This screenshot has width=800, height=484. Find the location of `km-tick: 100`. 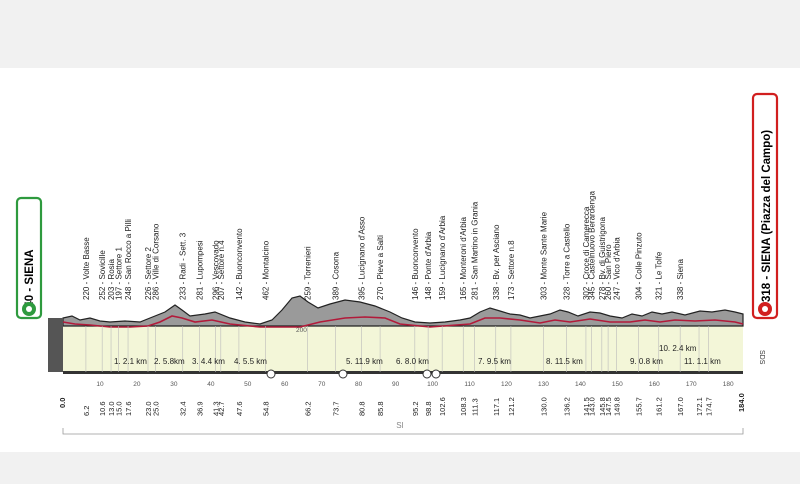

km-tick: 100 is located at coordinates (432, 384).